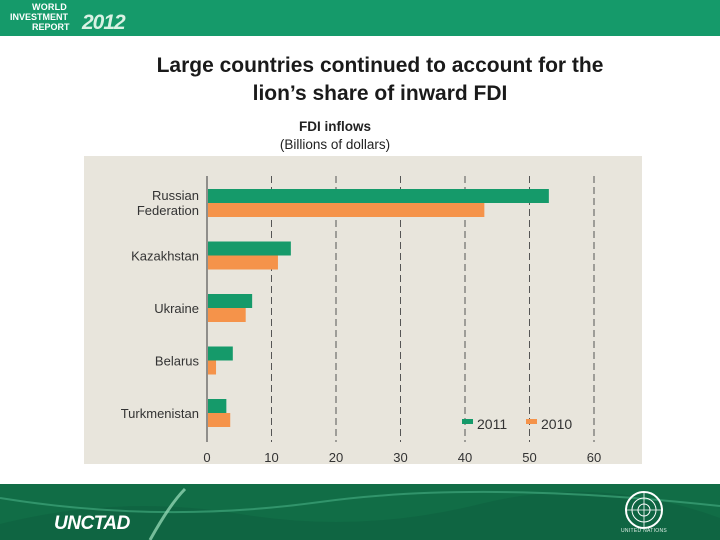 Image resolution: width=720 pixels, height=540 pixels. Describe the element at coordinates (467, 421) in the screenshot. I see `legend-swatch-2011` at that location.